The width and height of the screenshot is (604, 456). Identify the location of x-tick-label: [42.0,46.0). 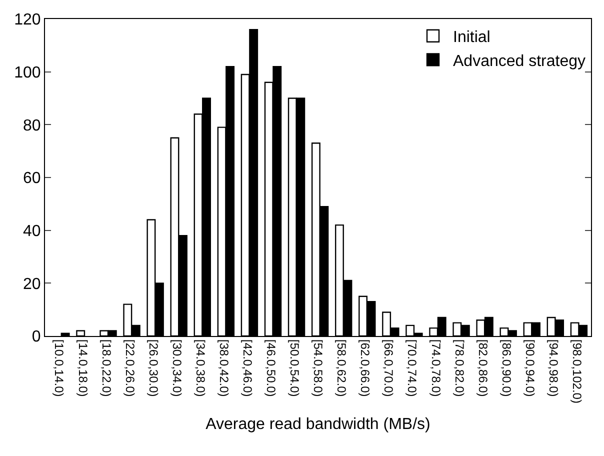
(247, 368).